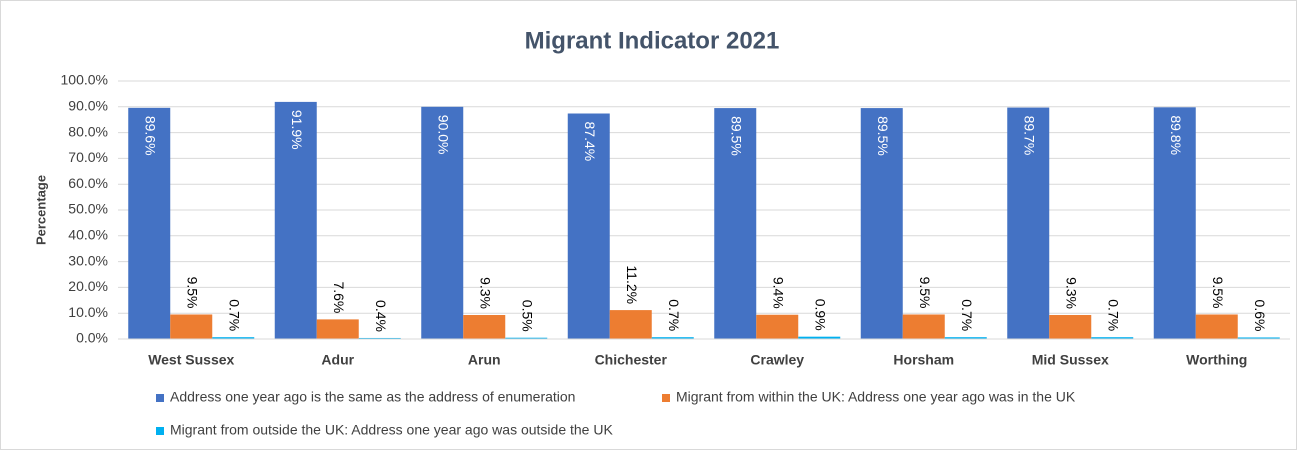 This screenshot has height=450, width=1304. What do you see at coordinates (652, 40) in the screenshot?
I see `chart-title: Migrant Indicator 2021` at bounding box center [652, 40].